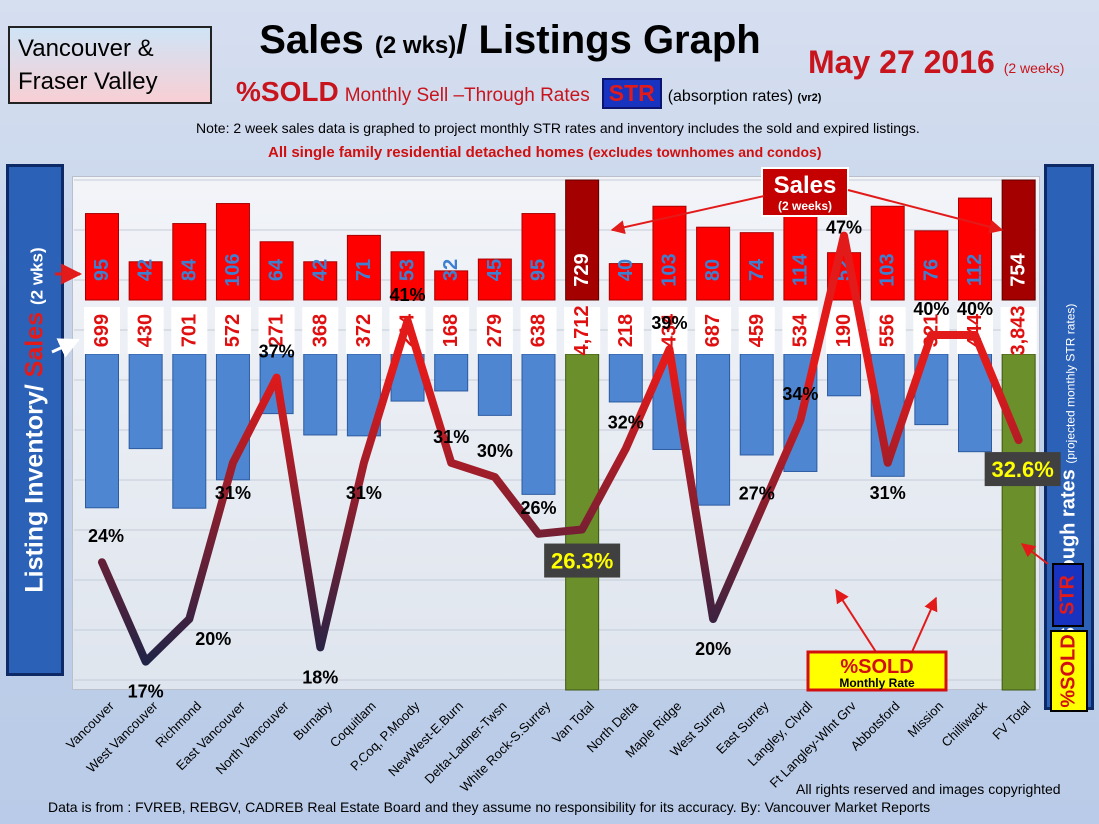  Describe the element at coordinates (975, 309) in the screenshot. I see `pct-label: 40%` at that location.